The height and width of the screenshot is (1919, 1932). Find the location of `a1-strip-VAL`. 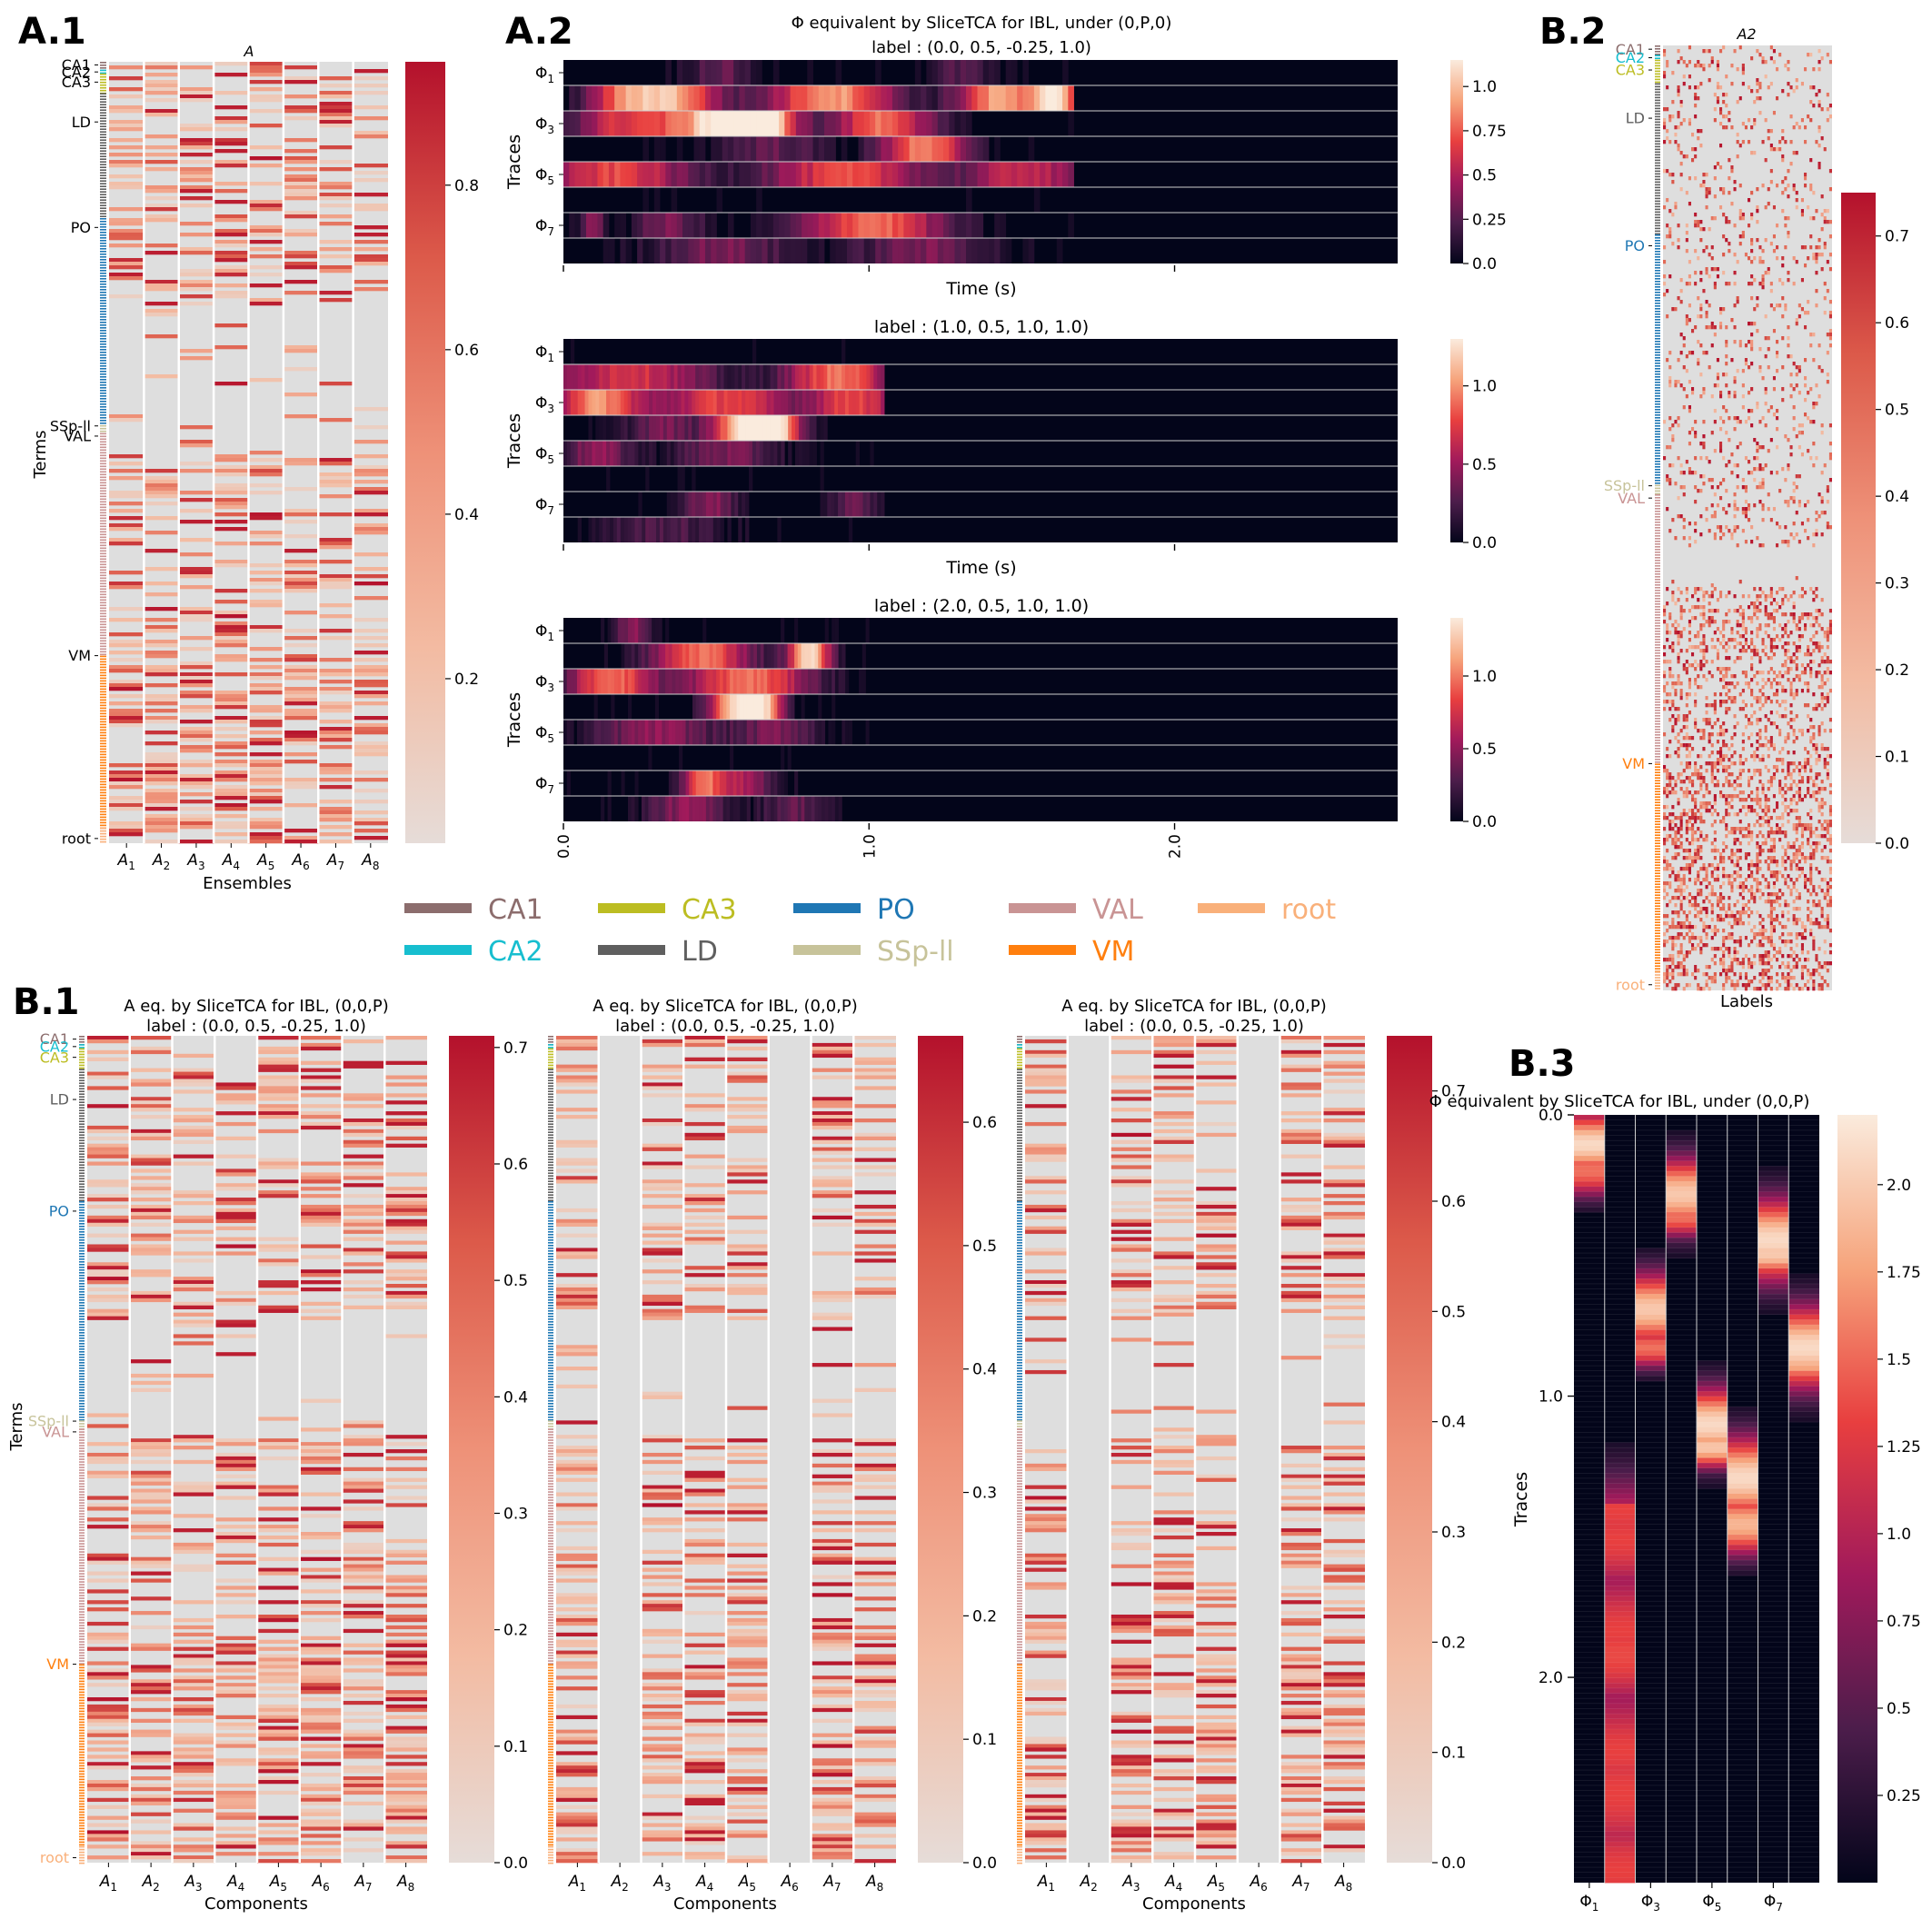

a1-strip-VAL is located at coordinates (103, 564).